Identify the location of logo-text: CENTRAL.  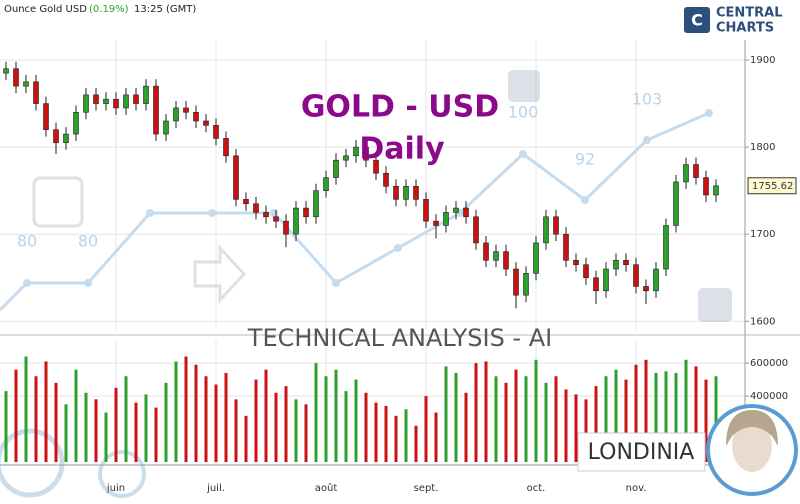
(749, 13).